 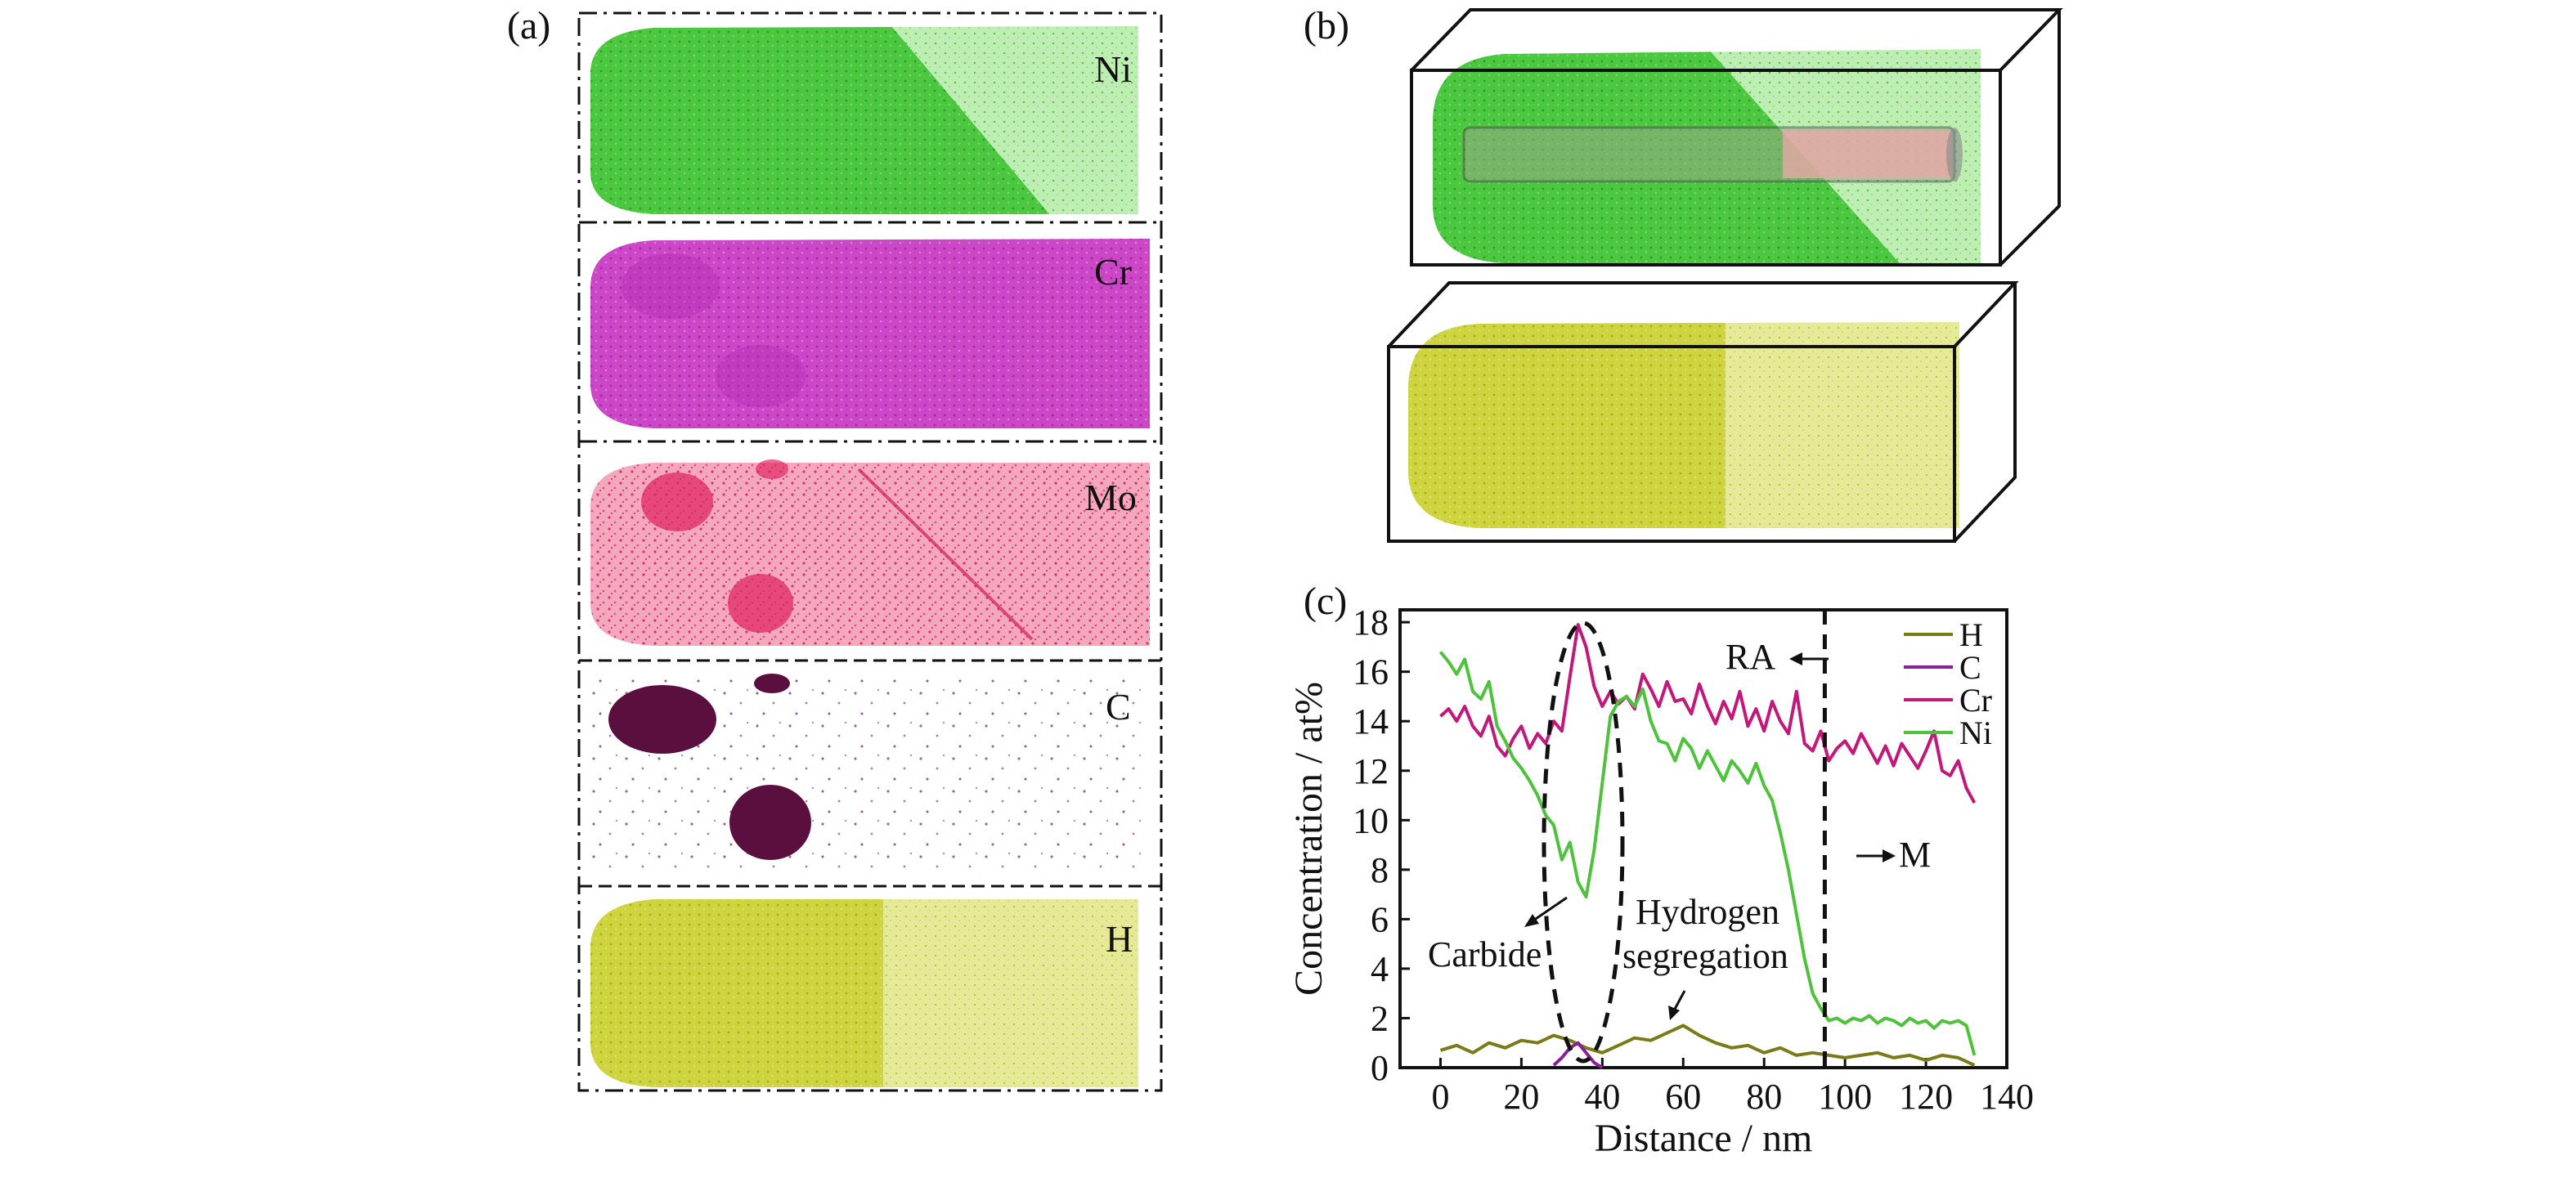 What do you see at coordinates (1111, 497) in the screenshot?
I see `apt-label-mo: Mo` at bounding box center [1111, 497].